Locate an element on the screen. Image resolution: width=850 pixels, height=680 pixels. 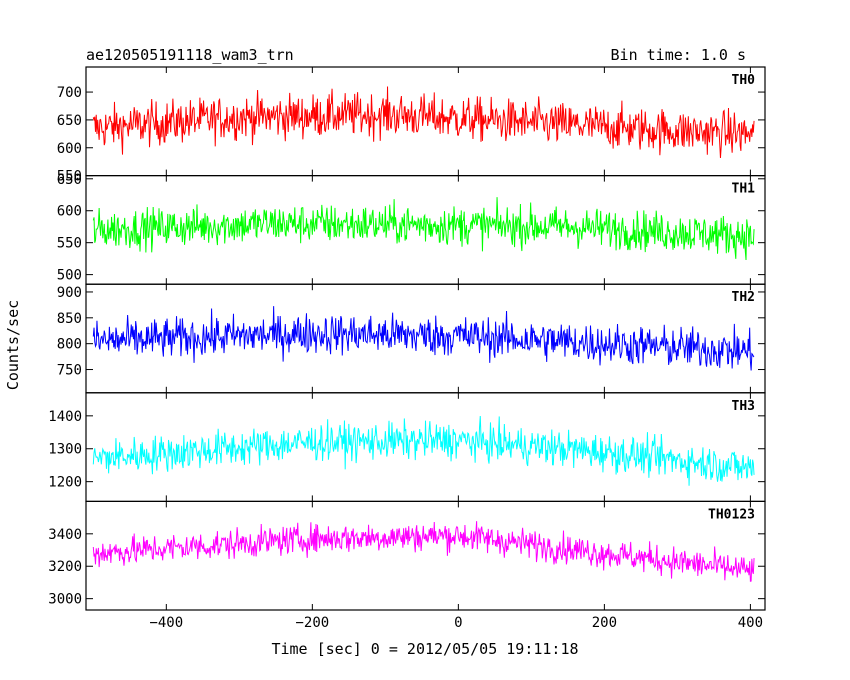
y-tick-label: 850 is located at coordinates (69, 319).